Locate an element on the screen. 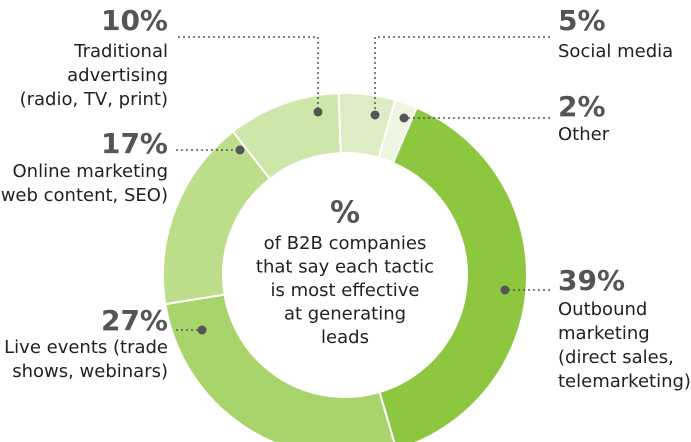 This screenshot has width=691, height=442. category-label: shows, webinars) is located at coordinates (90, 371).